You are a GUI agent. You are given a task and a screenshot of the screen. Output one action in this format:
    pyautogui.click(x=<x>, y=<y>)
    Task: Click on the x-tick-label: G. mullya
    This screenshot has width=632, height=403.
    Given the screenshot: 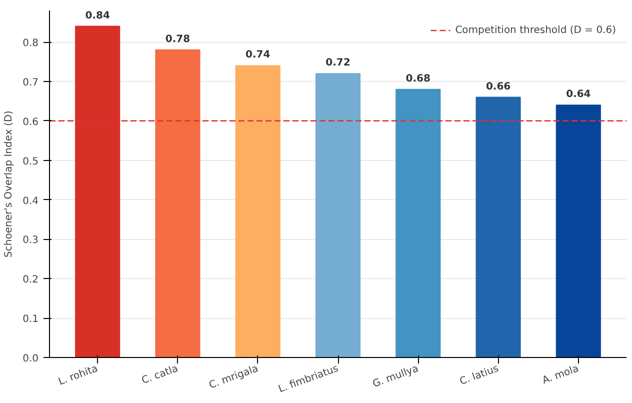 What is the action you would take?
    pyautogui.click(x=395, y=376)
    